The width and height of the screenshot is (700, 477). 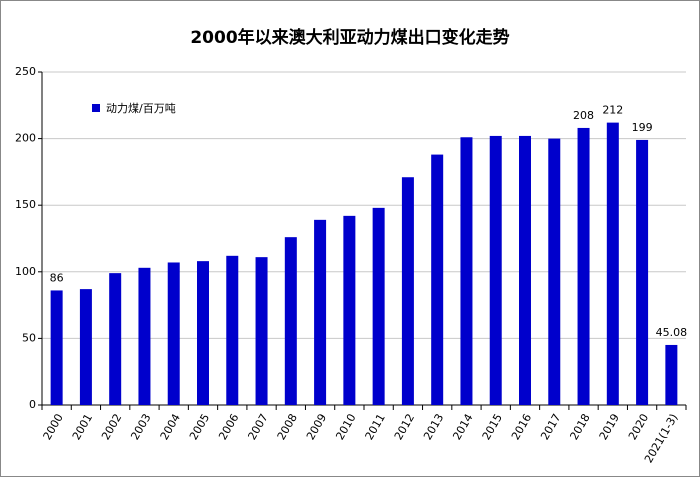 I want to click on data-label: 208, so click(x=583, y=115).